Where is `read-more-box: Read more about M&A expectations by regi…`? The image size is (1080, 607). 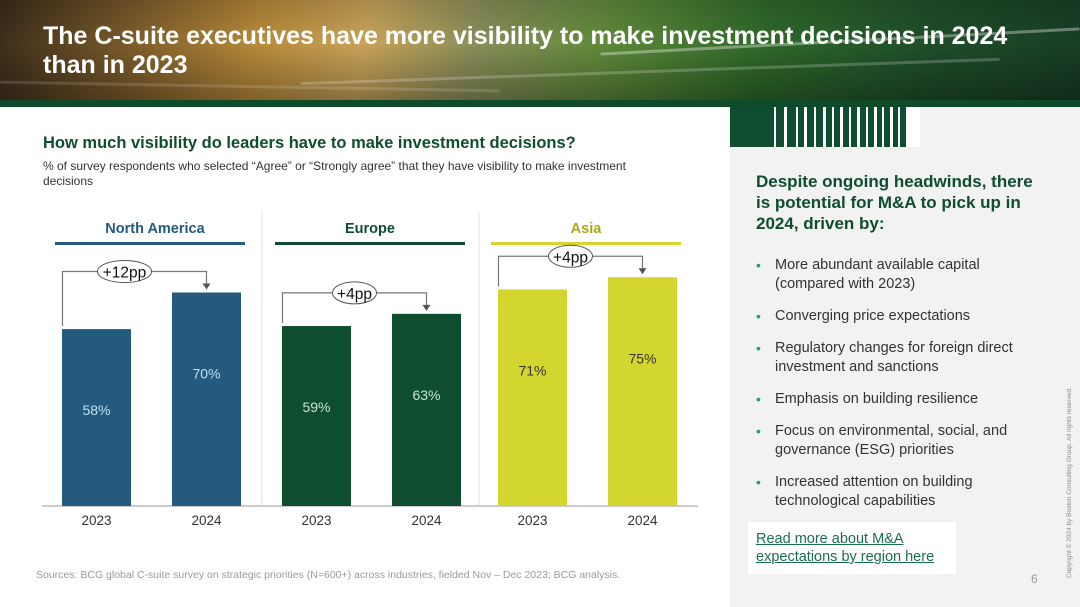 read-more-box: Read more about M&A expectations by regi… is located at coordinates (852, 548).